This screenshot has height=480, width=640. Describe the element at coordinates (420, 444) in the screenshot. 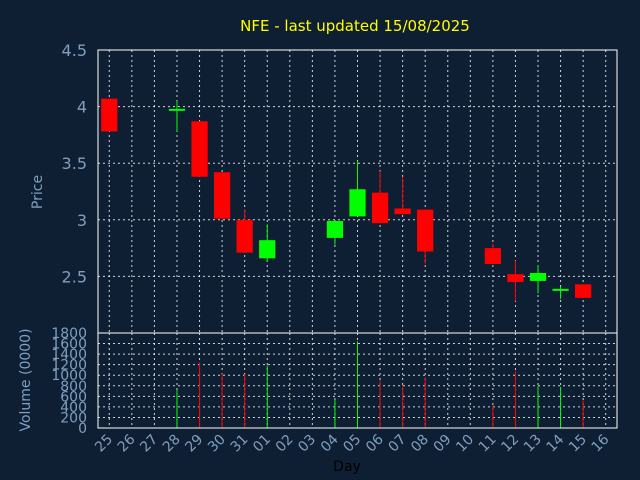

I see `day-tick-label: 08` at that location.